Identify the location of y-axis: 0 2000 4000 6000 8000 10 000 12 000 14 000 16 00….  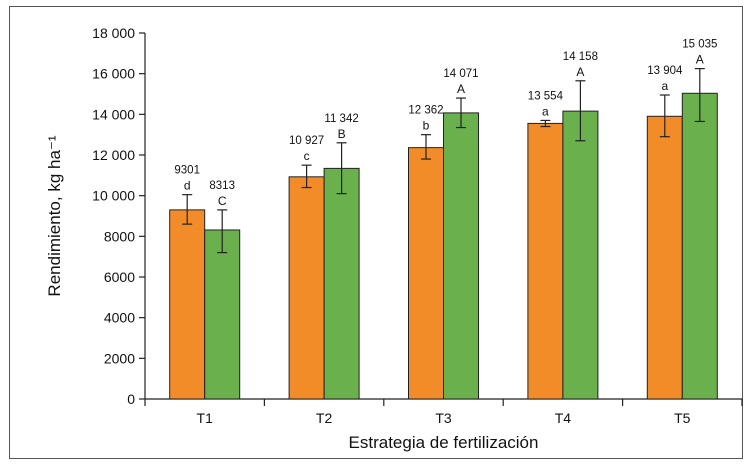
(119, 216).